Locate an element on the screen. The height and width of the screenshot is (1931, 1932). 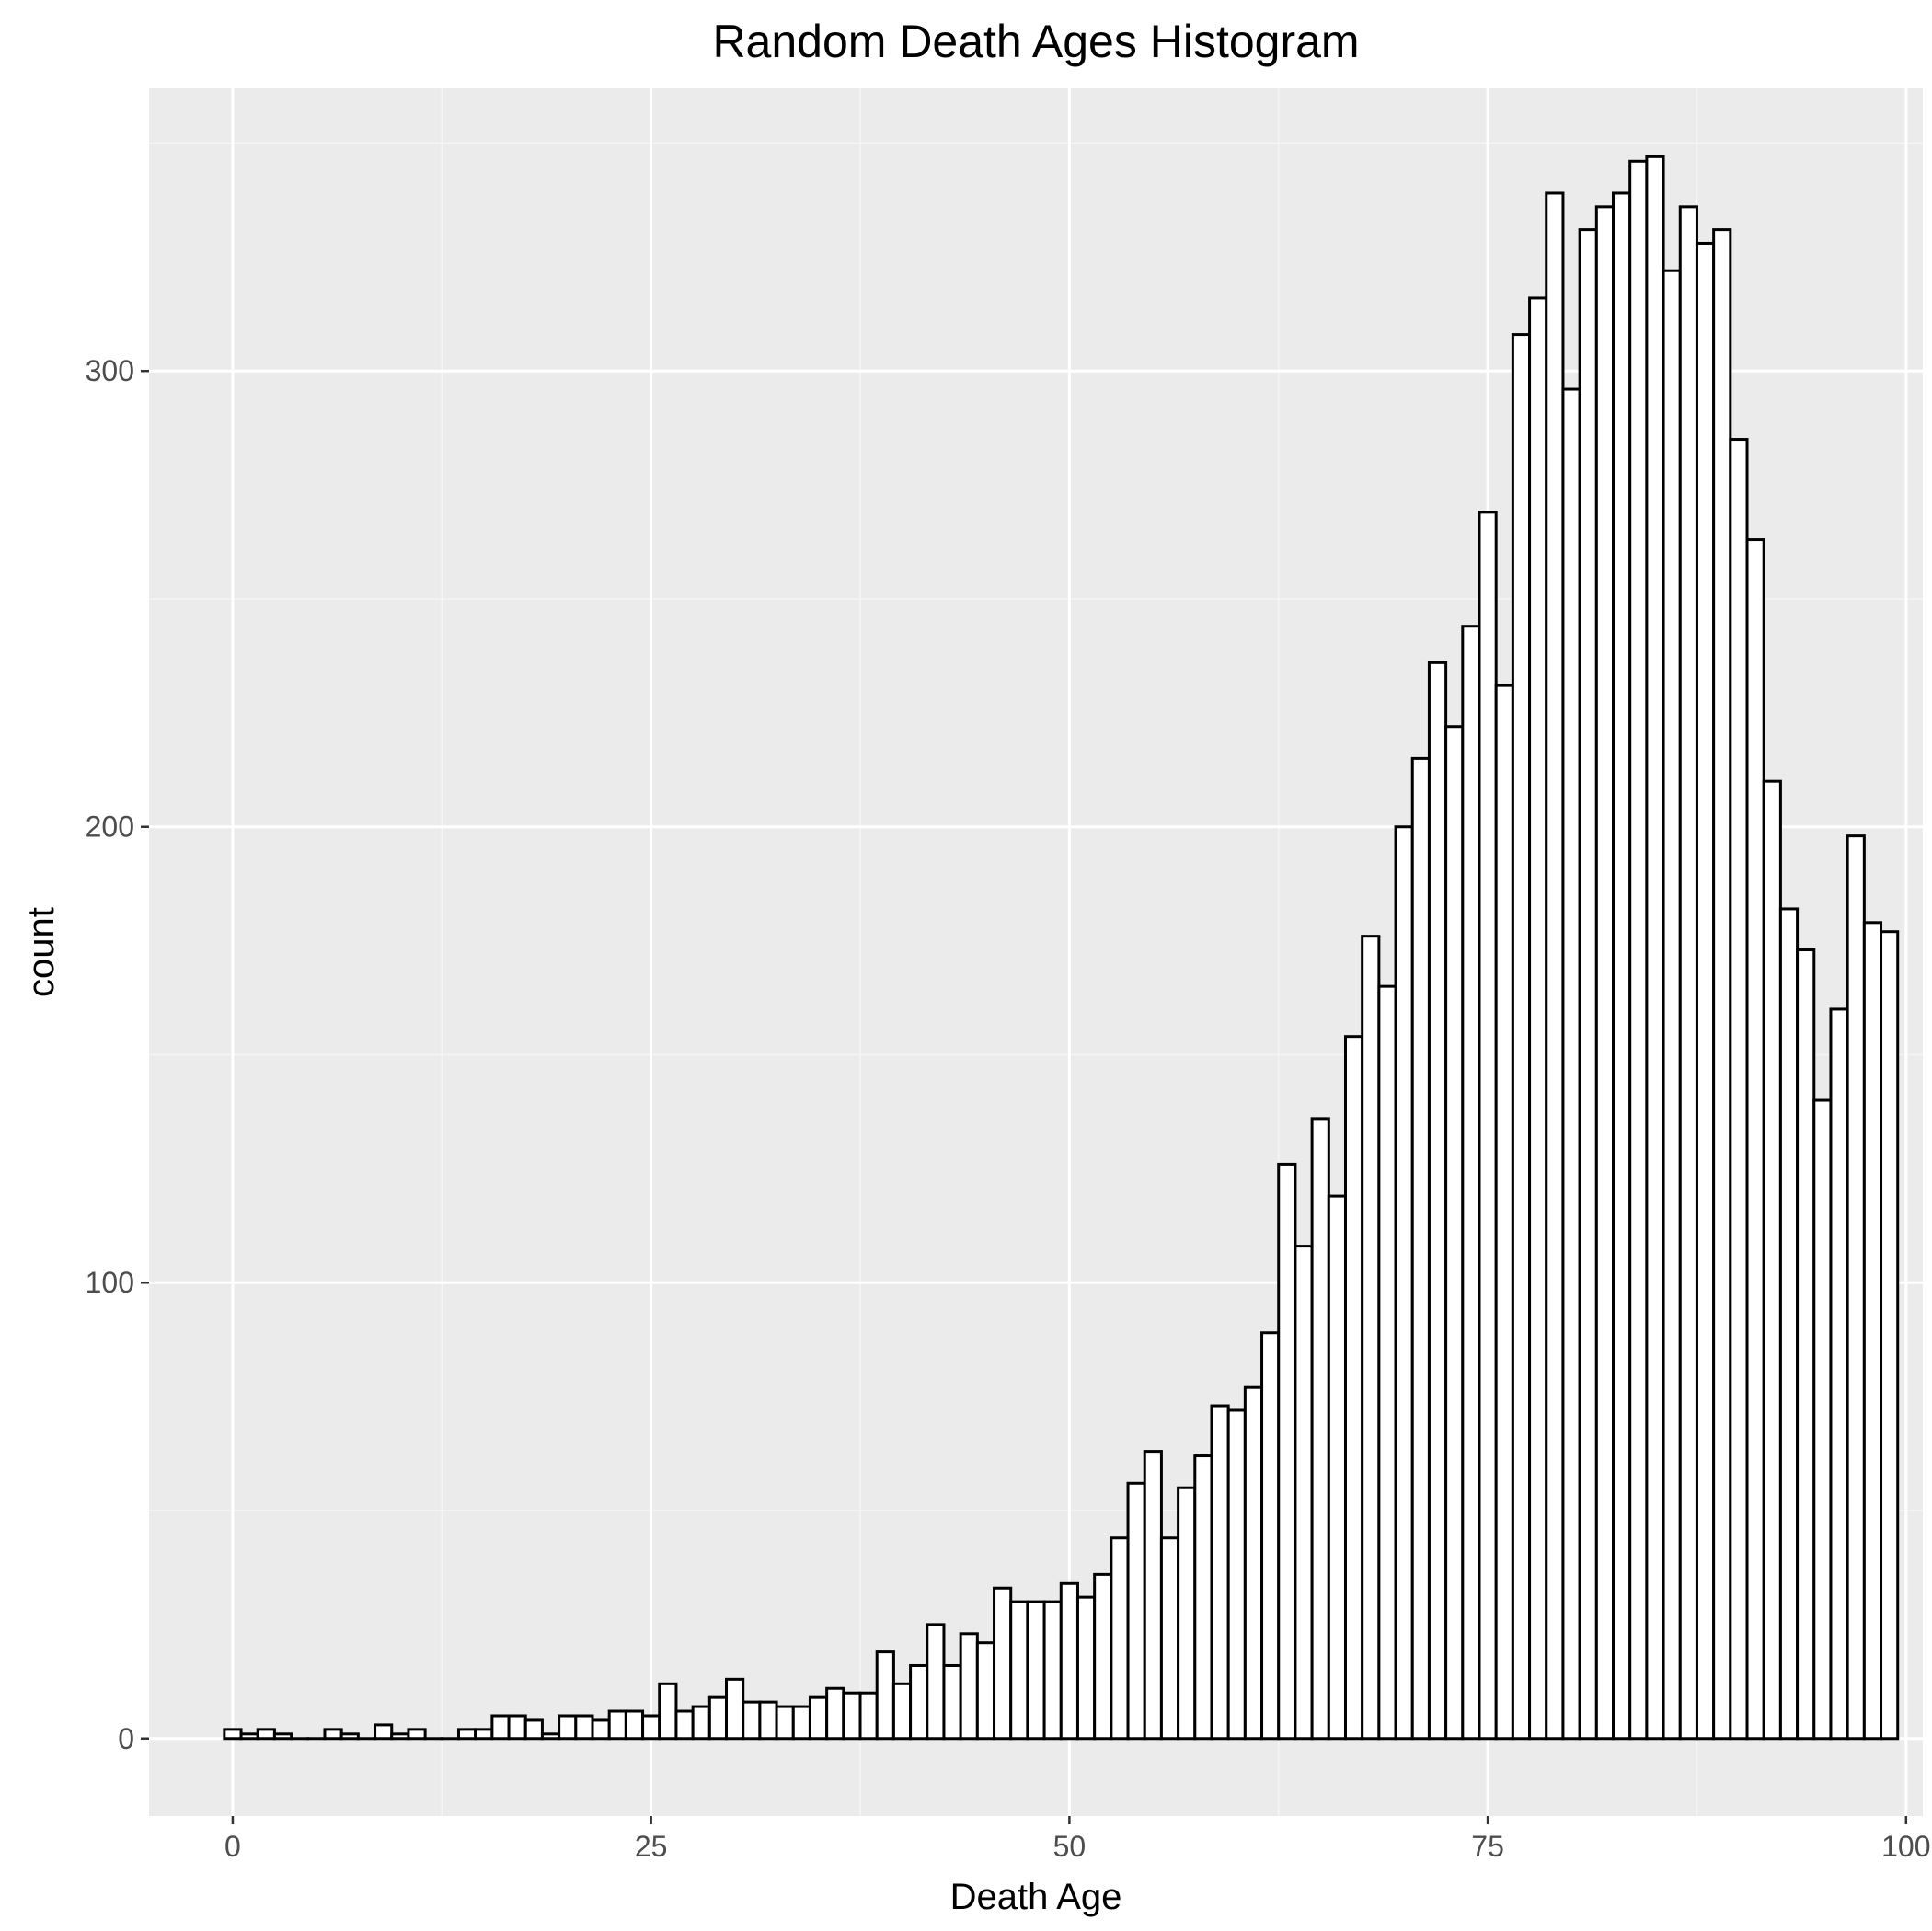
x-tick-label: 50 is located at coordinates (1070, 1847).